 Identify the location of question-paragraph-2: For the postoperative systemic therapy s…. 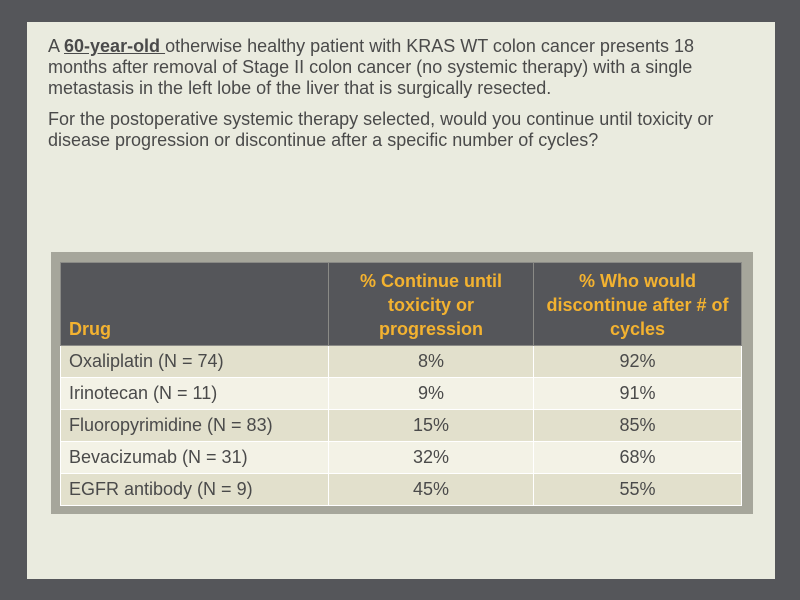
(381, 129).